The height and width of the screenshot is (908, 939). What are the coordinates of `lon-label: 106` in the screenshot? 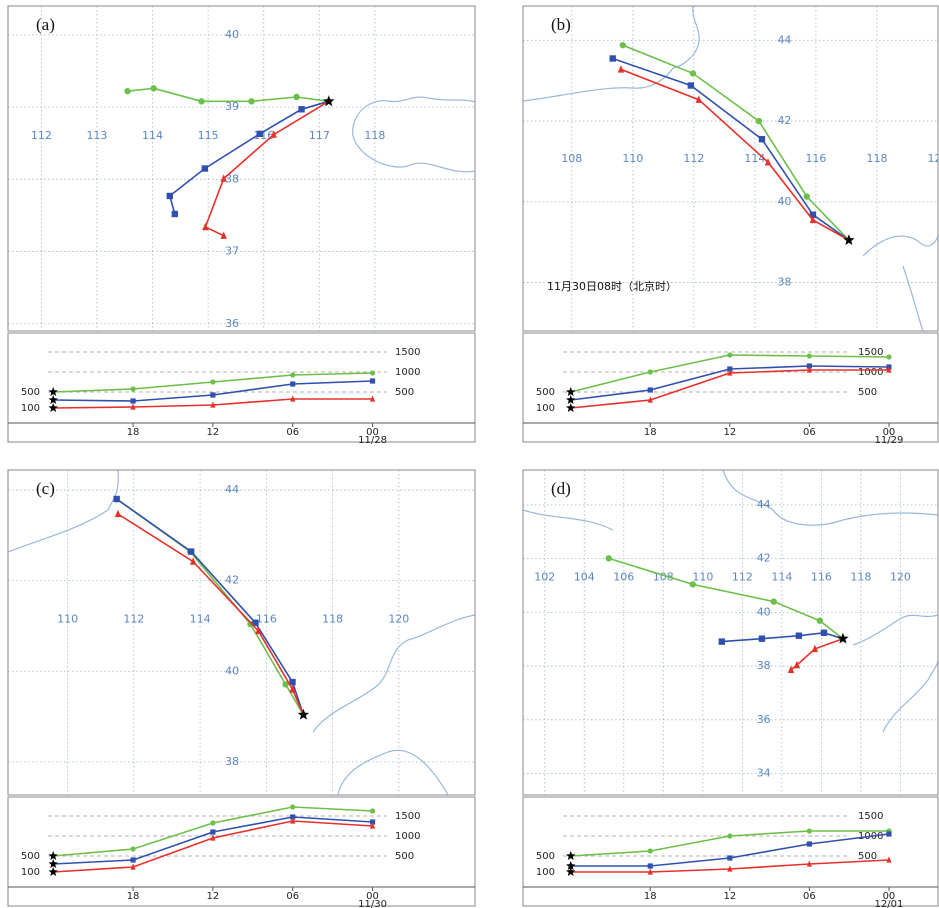 It's located at (623, 576).